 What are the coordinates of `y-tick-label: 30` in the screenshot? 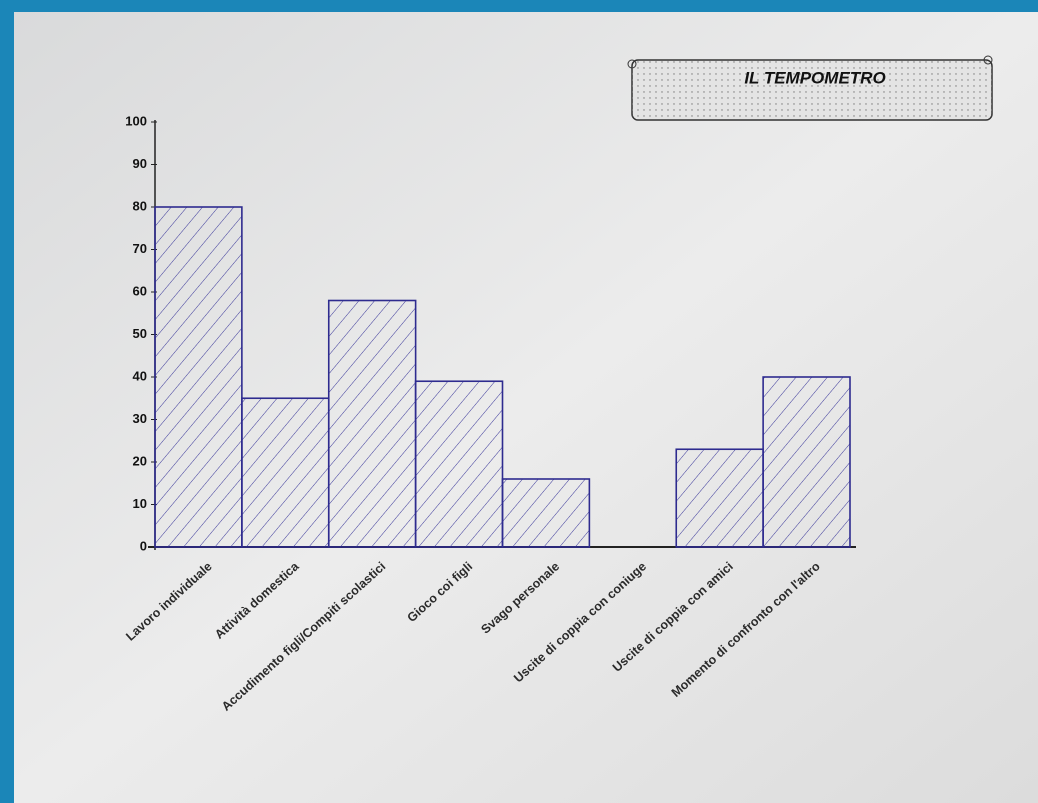 It's located at (140, 418).